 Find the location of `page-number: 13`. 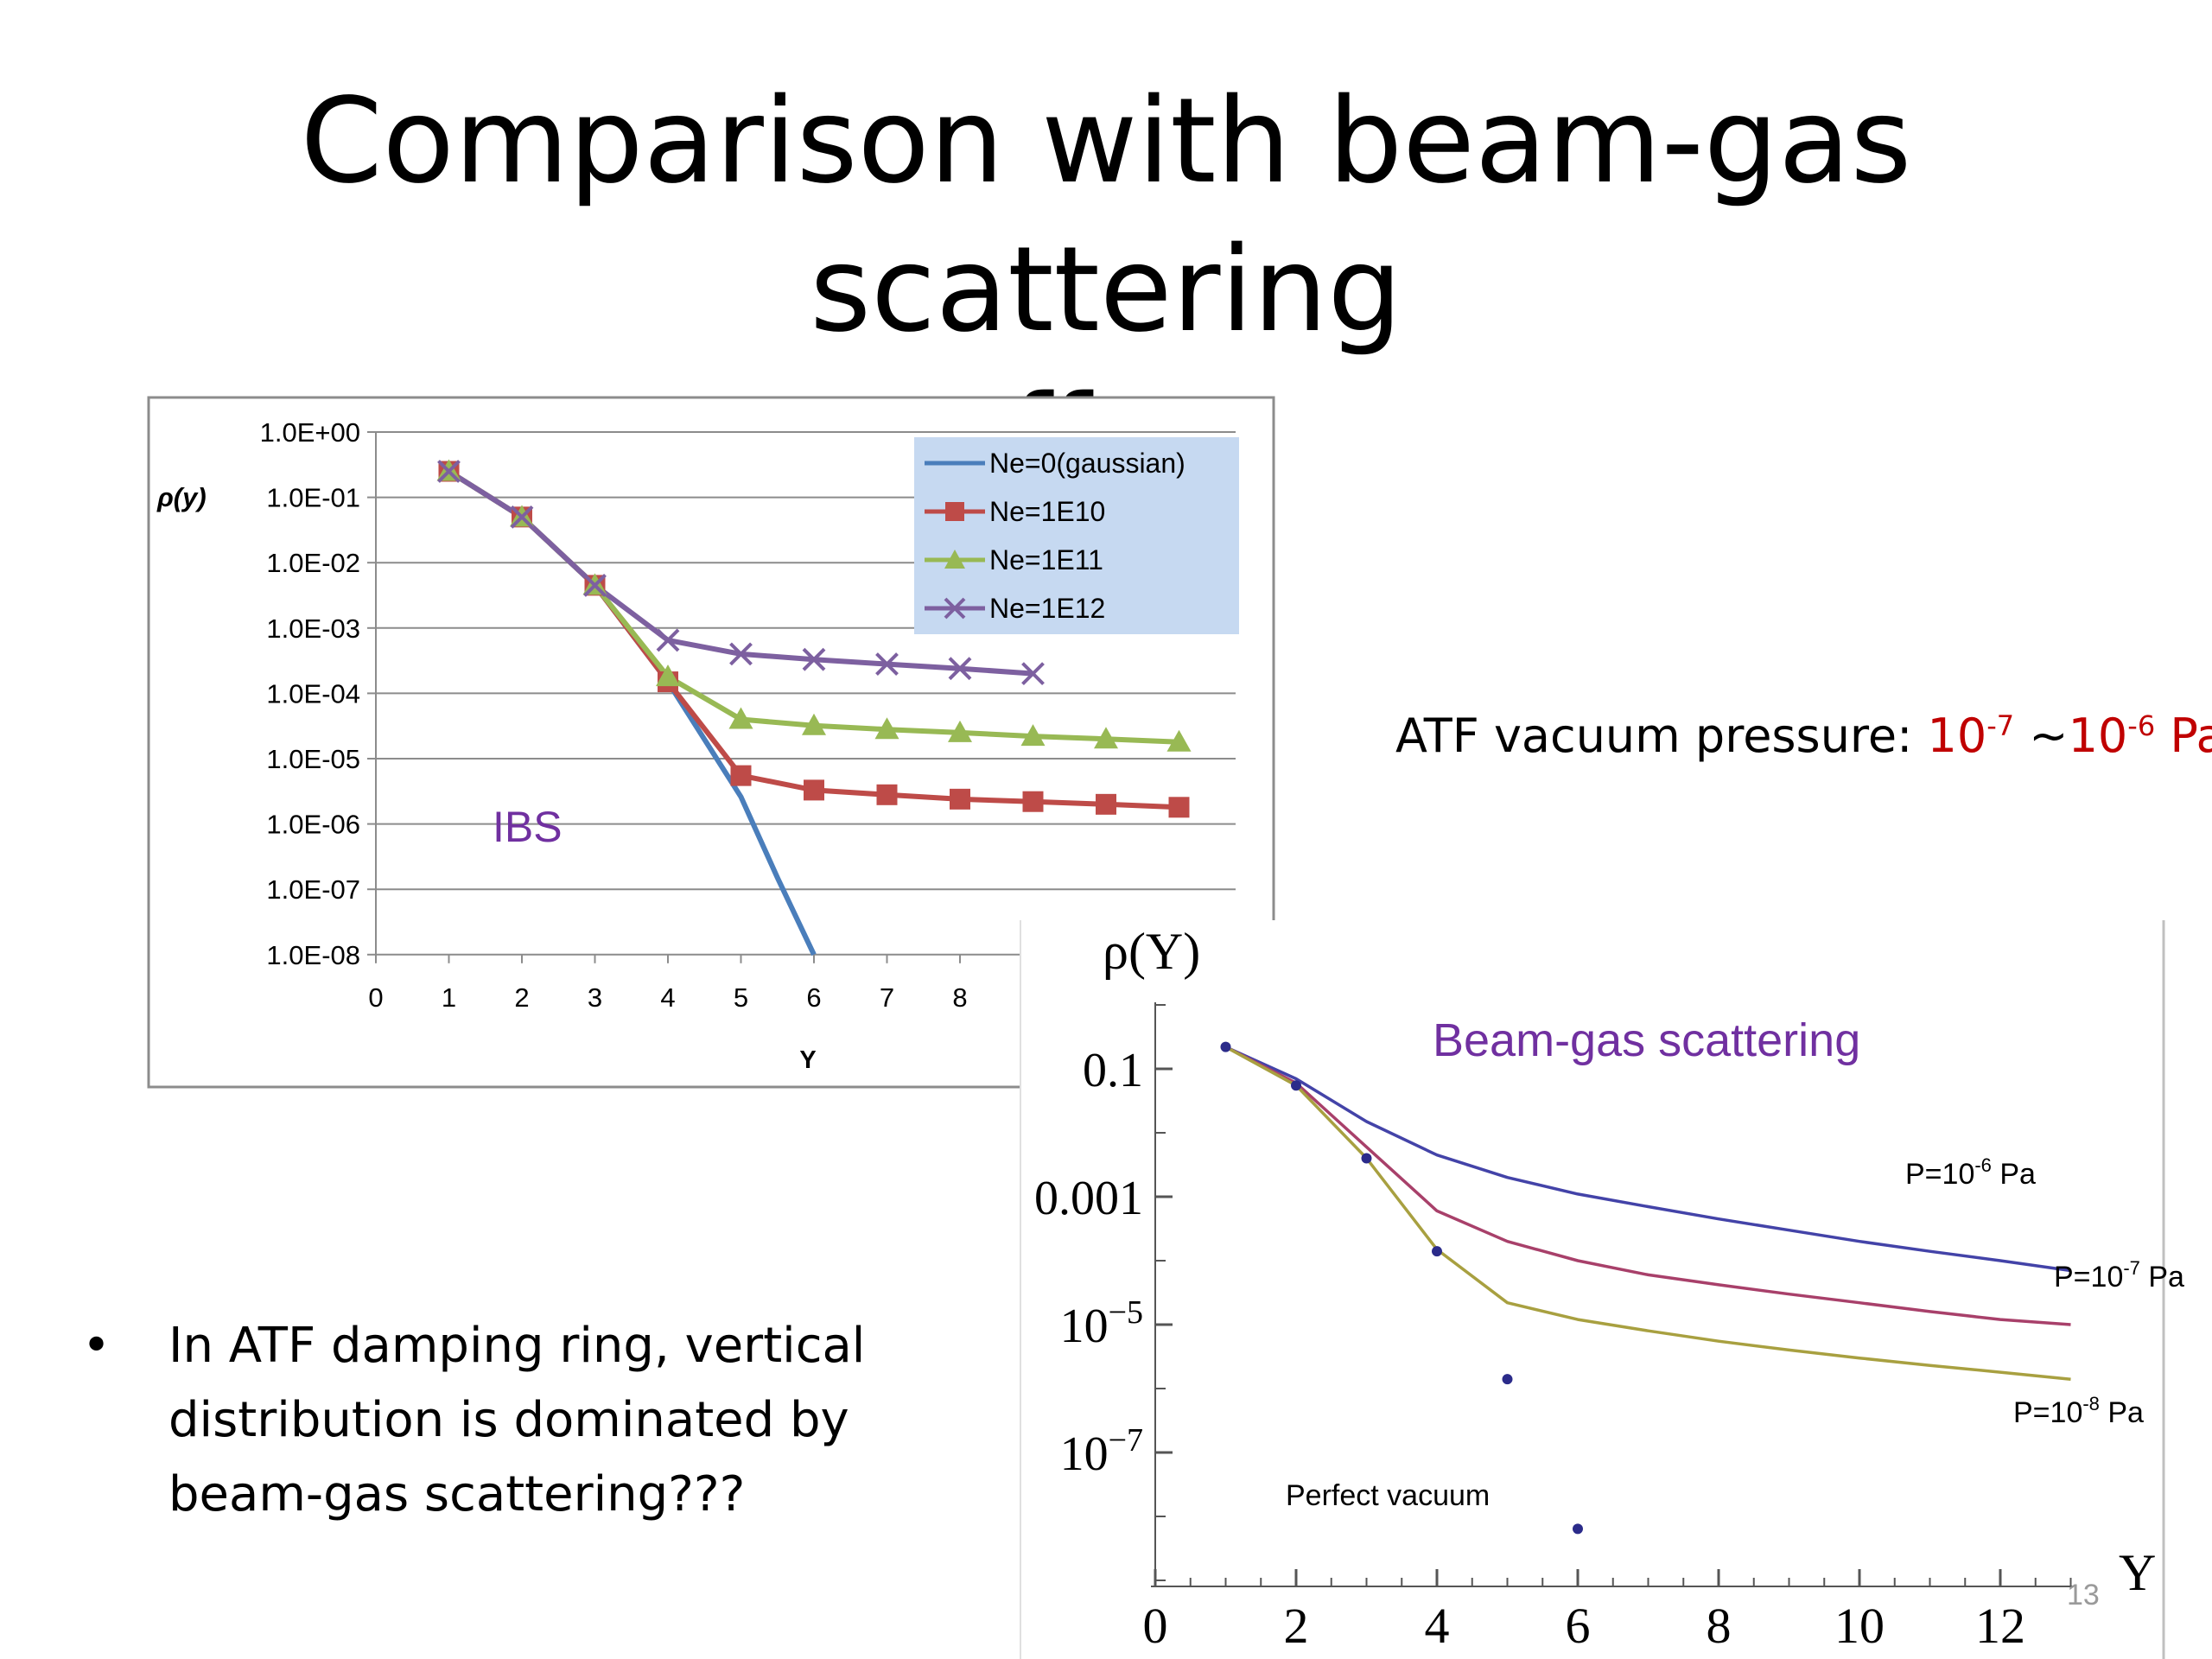

page-number: 13 is located at coordinates (2083, 1595).